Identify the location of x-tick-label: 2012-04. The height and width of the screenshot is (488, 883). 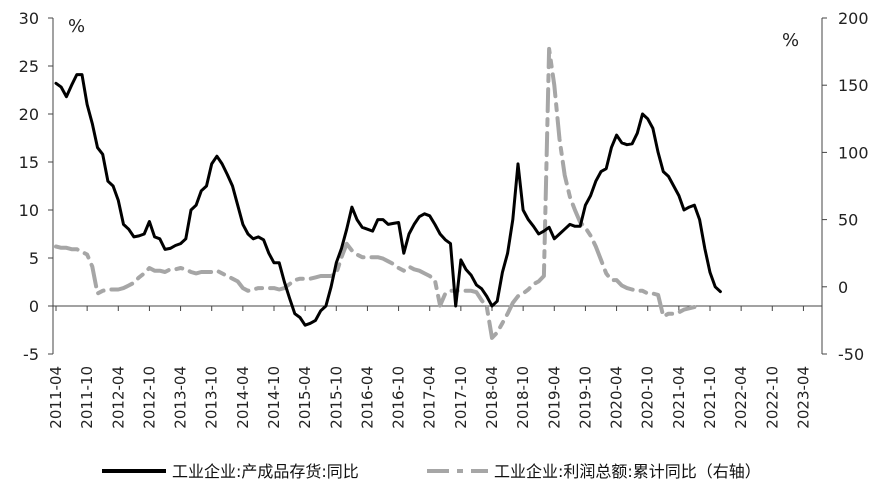
(118, 397).